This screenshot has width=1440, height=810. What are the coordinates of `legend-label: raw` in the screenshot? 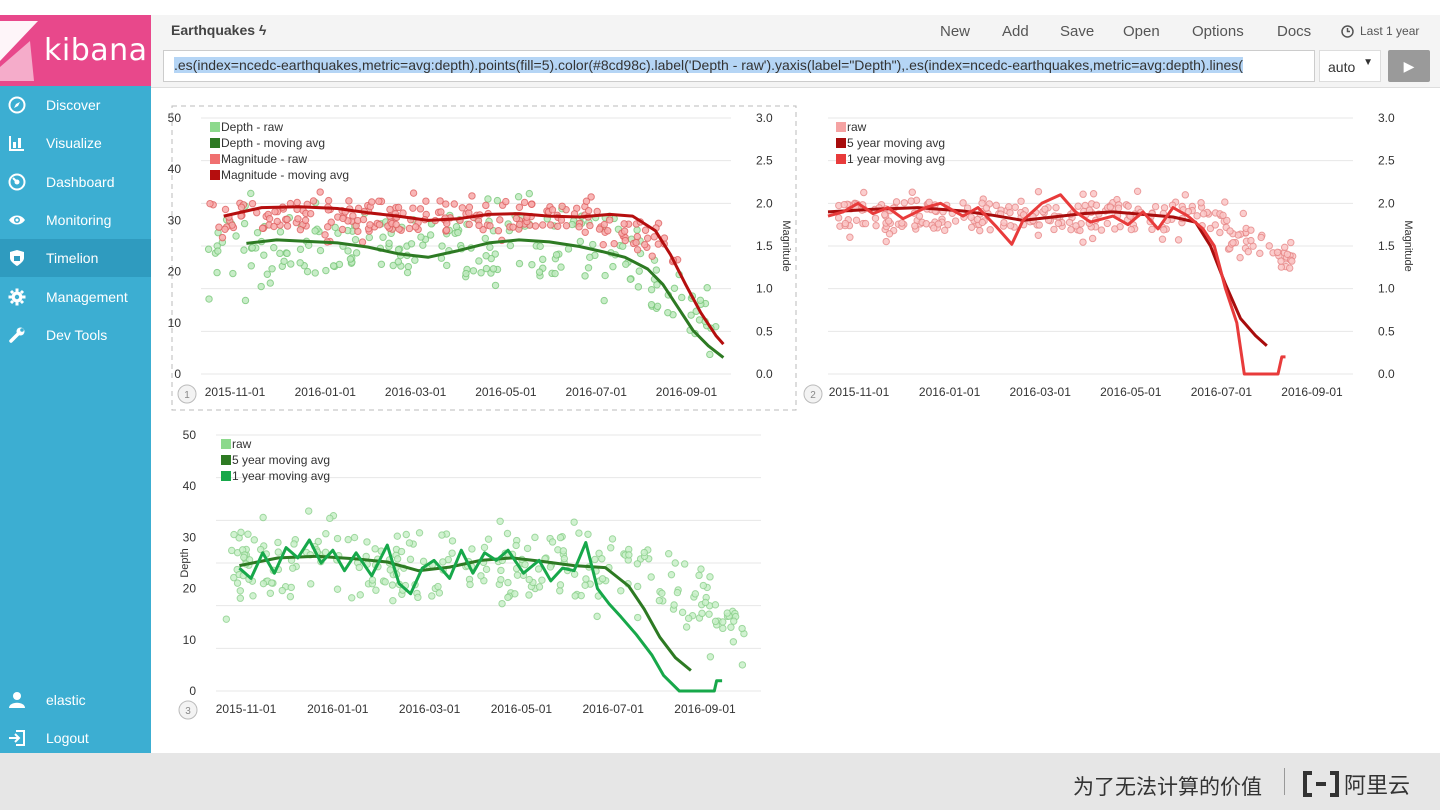 It's located at (857, 127).